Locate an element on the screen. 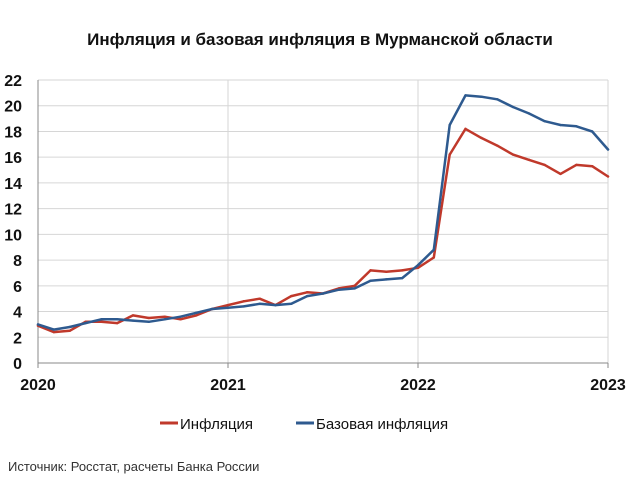  x-tick-label: 2020 is located at coordinates (38, 385).